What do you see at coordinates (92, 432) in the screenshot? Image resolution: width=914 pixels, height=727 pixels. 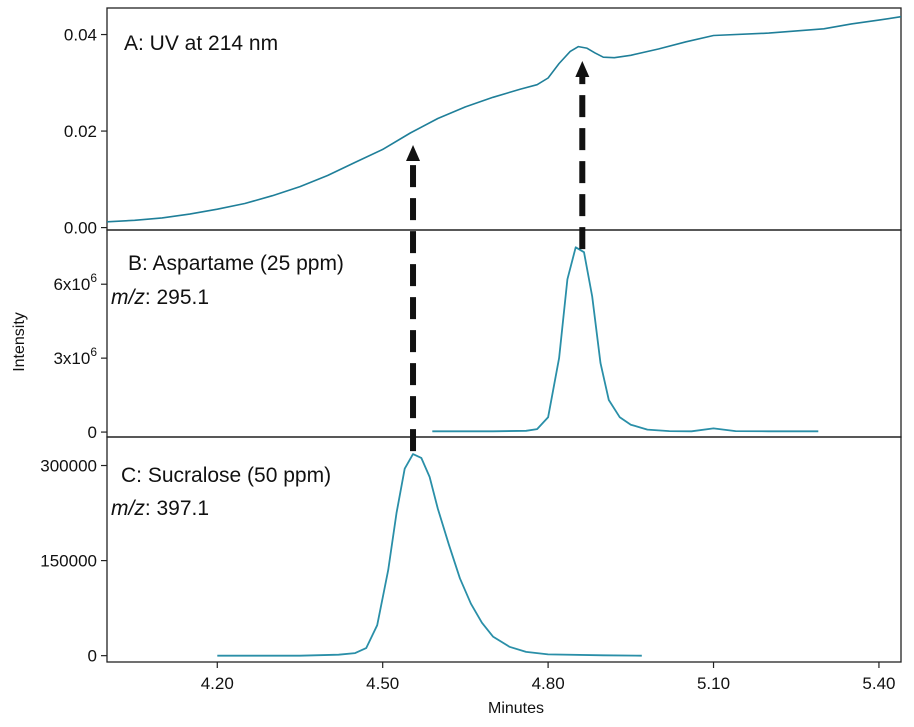 I see `panel-b-ytick-label-0: 0` at bounding box center [92, 432].